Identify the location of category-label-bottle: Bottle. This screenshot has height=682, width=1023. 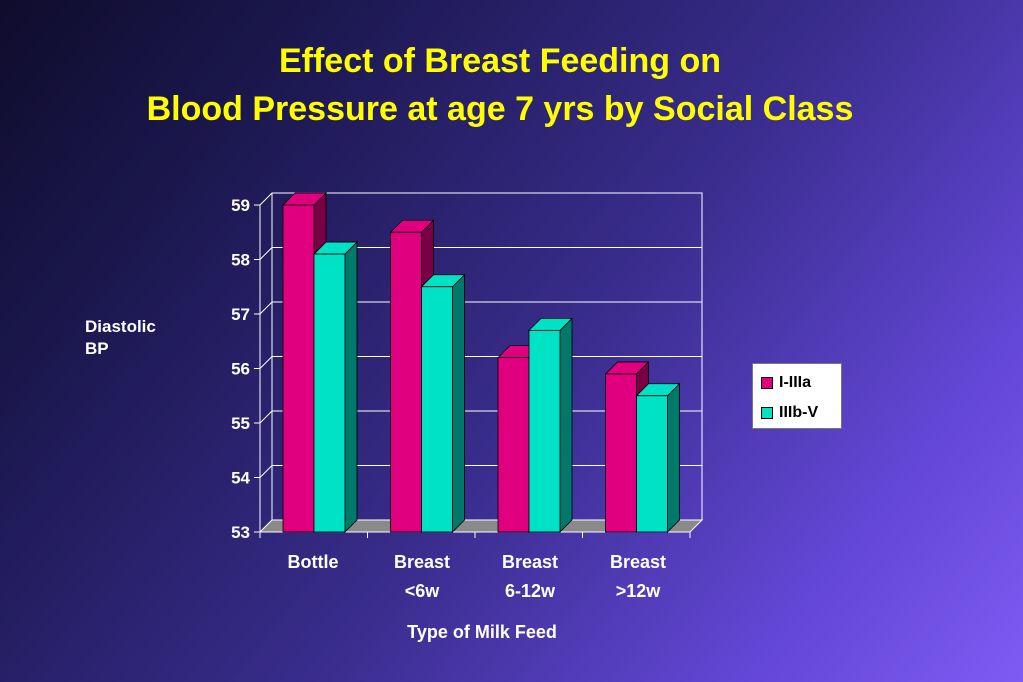
(313, 562).